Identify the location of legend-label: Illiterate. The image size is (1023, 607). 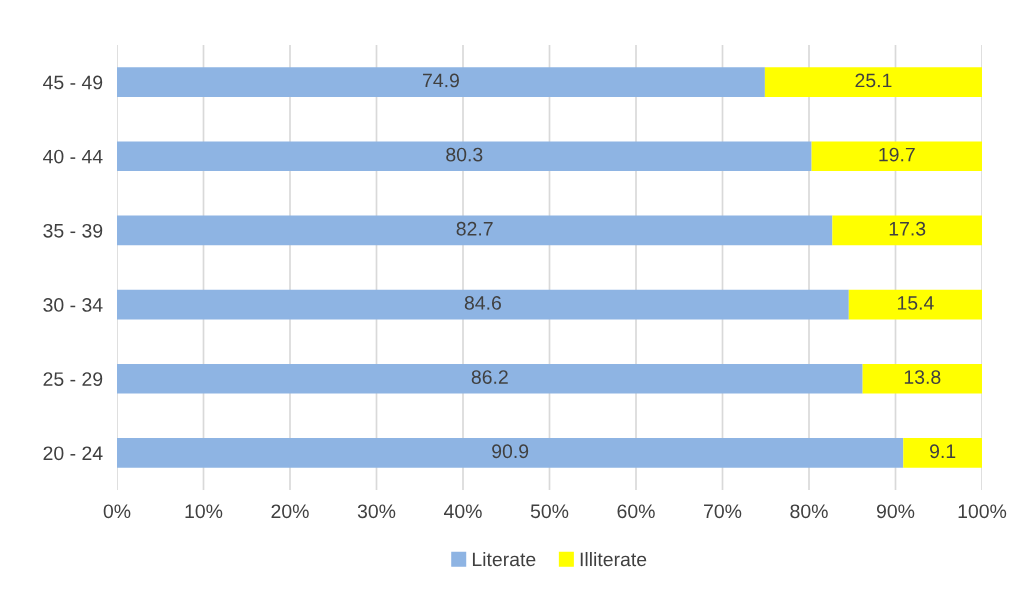
(613, 559).